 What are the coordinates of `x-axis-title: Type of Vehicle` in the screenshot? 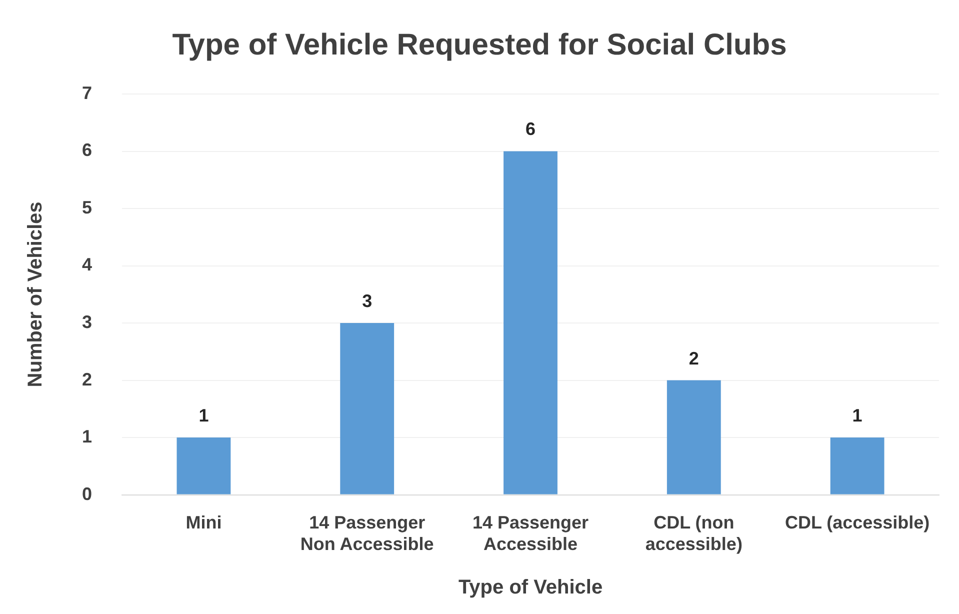 It's located at (530, 587).